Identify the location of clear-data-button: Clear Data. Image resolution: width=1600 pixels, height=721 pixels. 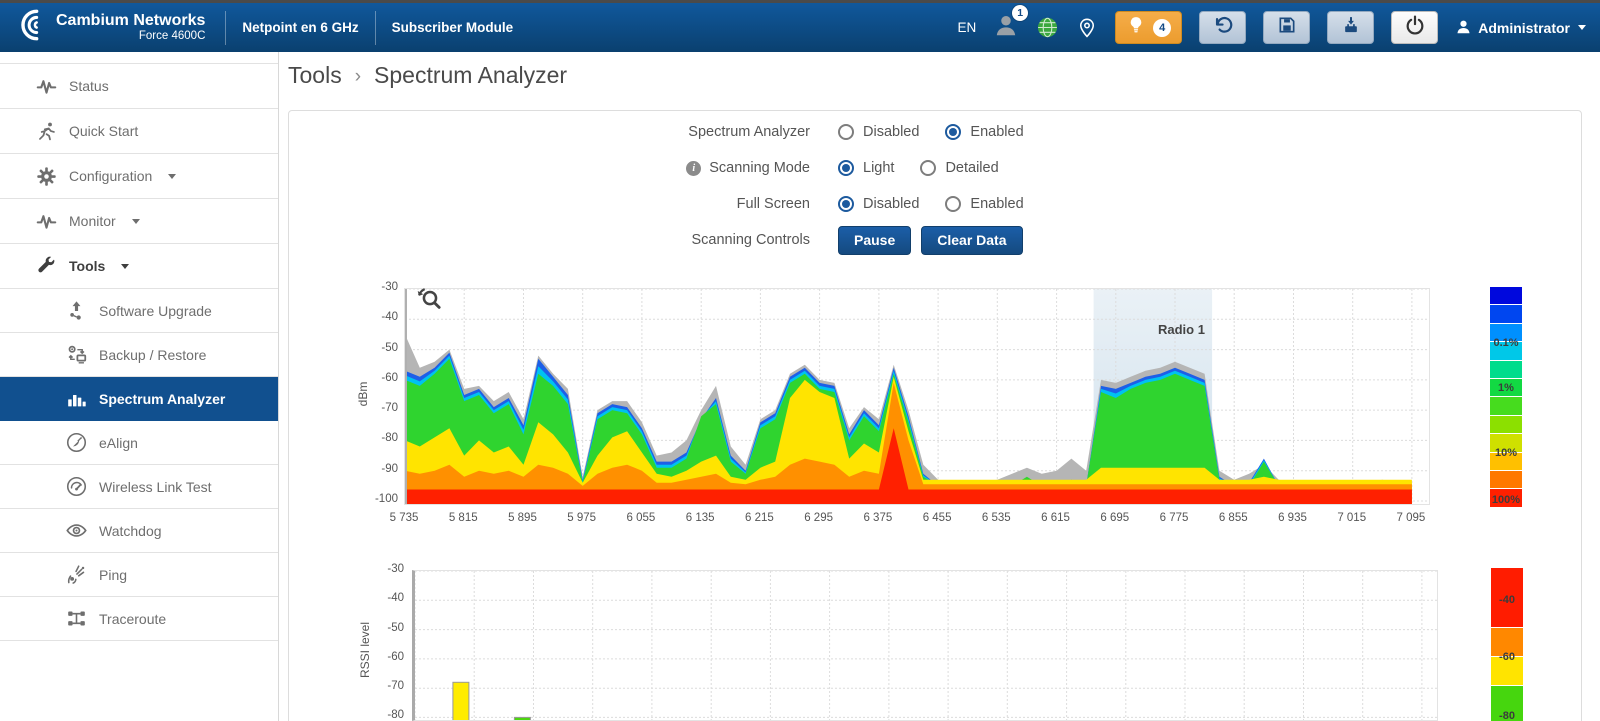
(972, 240).